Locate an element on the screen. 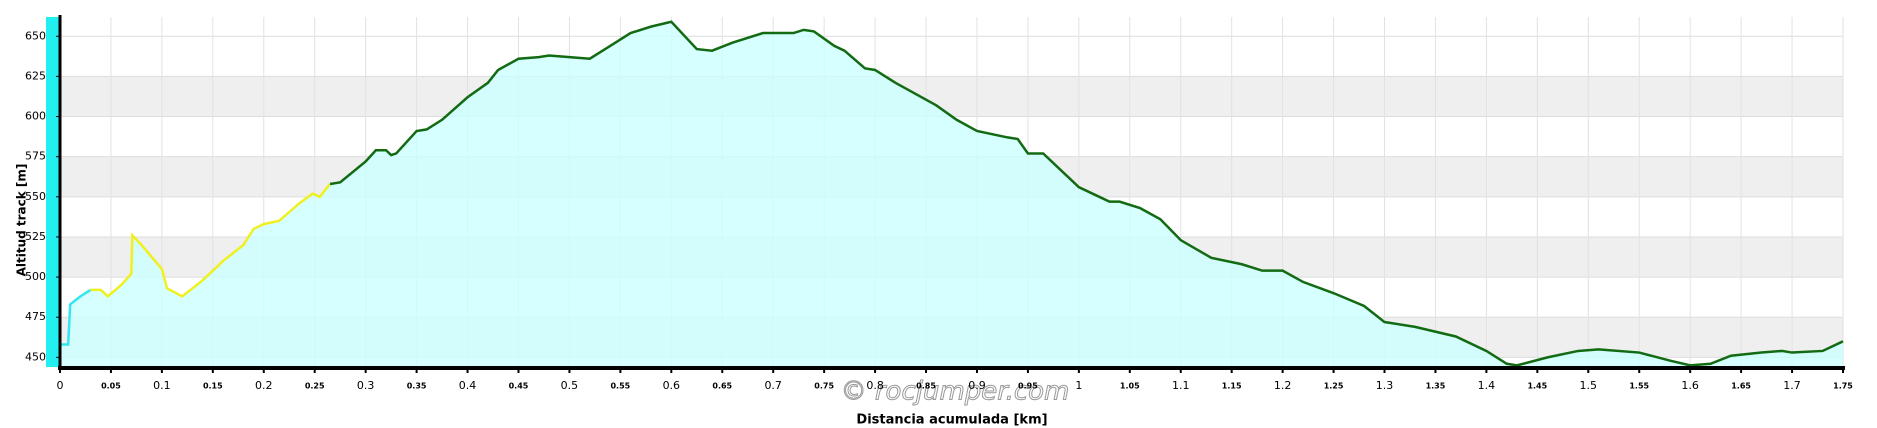  x-tick-label: 0.85 is located at coordinates (926, 386).